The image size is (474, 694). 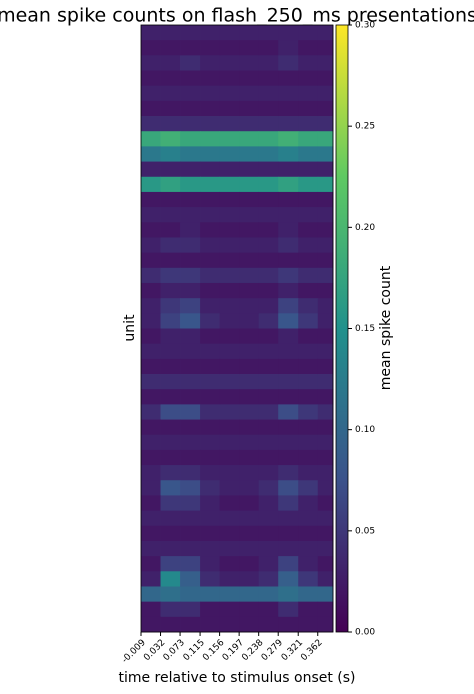 What do you see at coordinates (365, 26) in the screenshot?
I see `colorbar-tick-label: 0.30` at bounding box center [365, 26].